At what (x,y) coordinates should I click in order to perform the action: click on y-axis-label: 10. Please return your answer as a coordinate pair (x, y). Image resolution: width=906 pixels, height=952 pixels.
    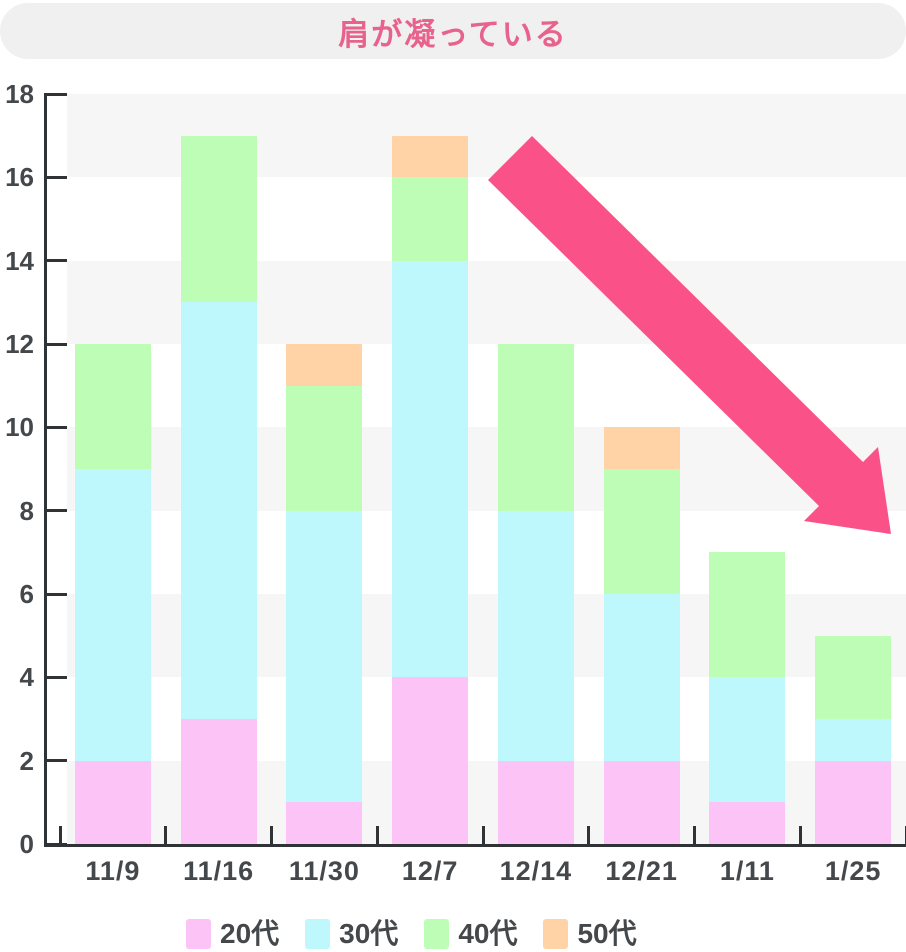
    Looking at the image, I should click on (19, 427).